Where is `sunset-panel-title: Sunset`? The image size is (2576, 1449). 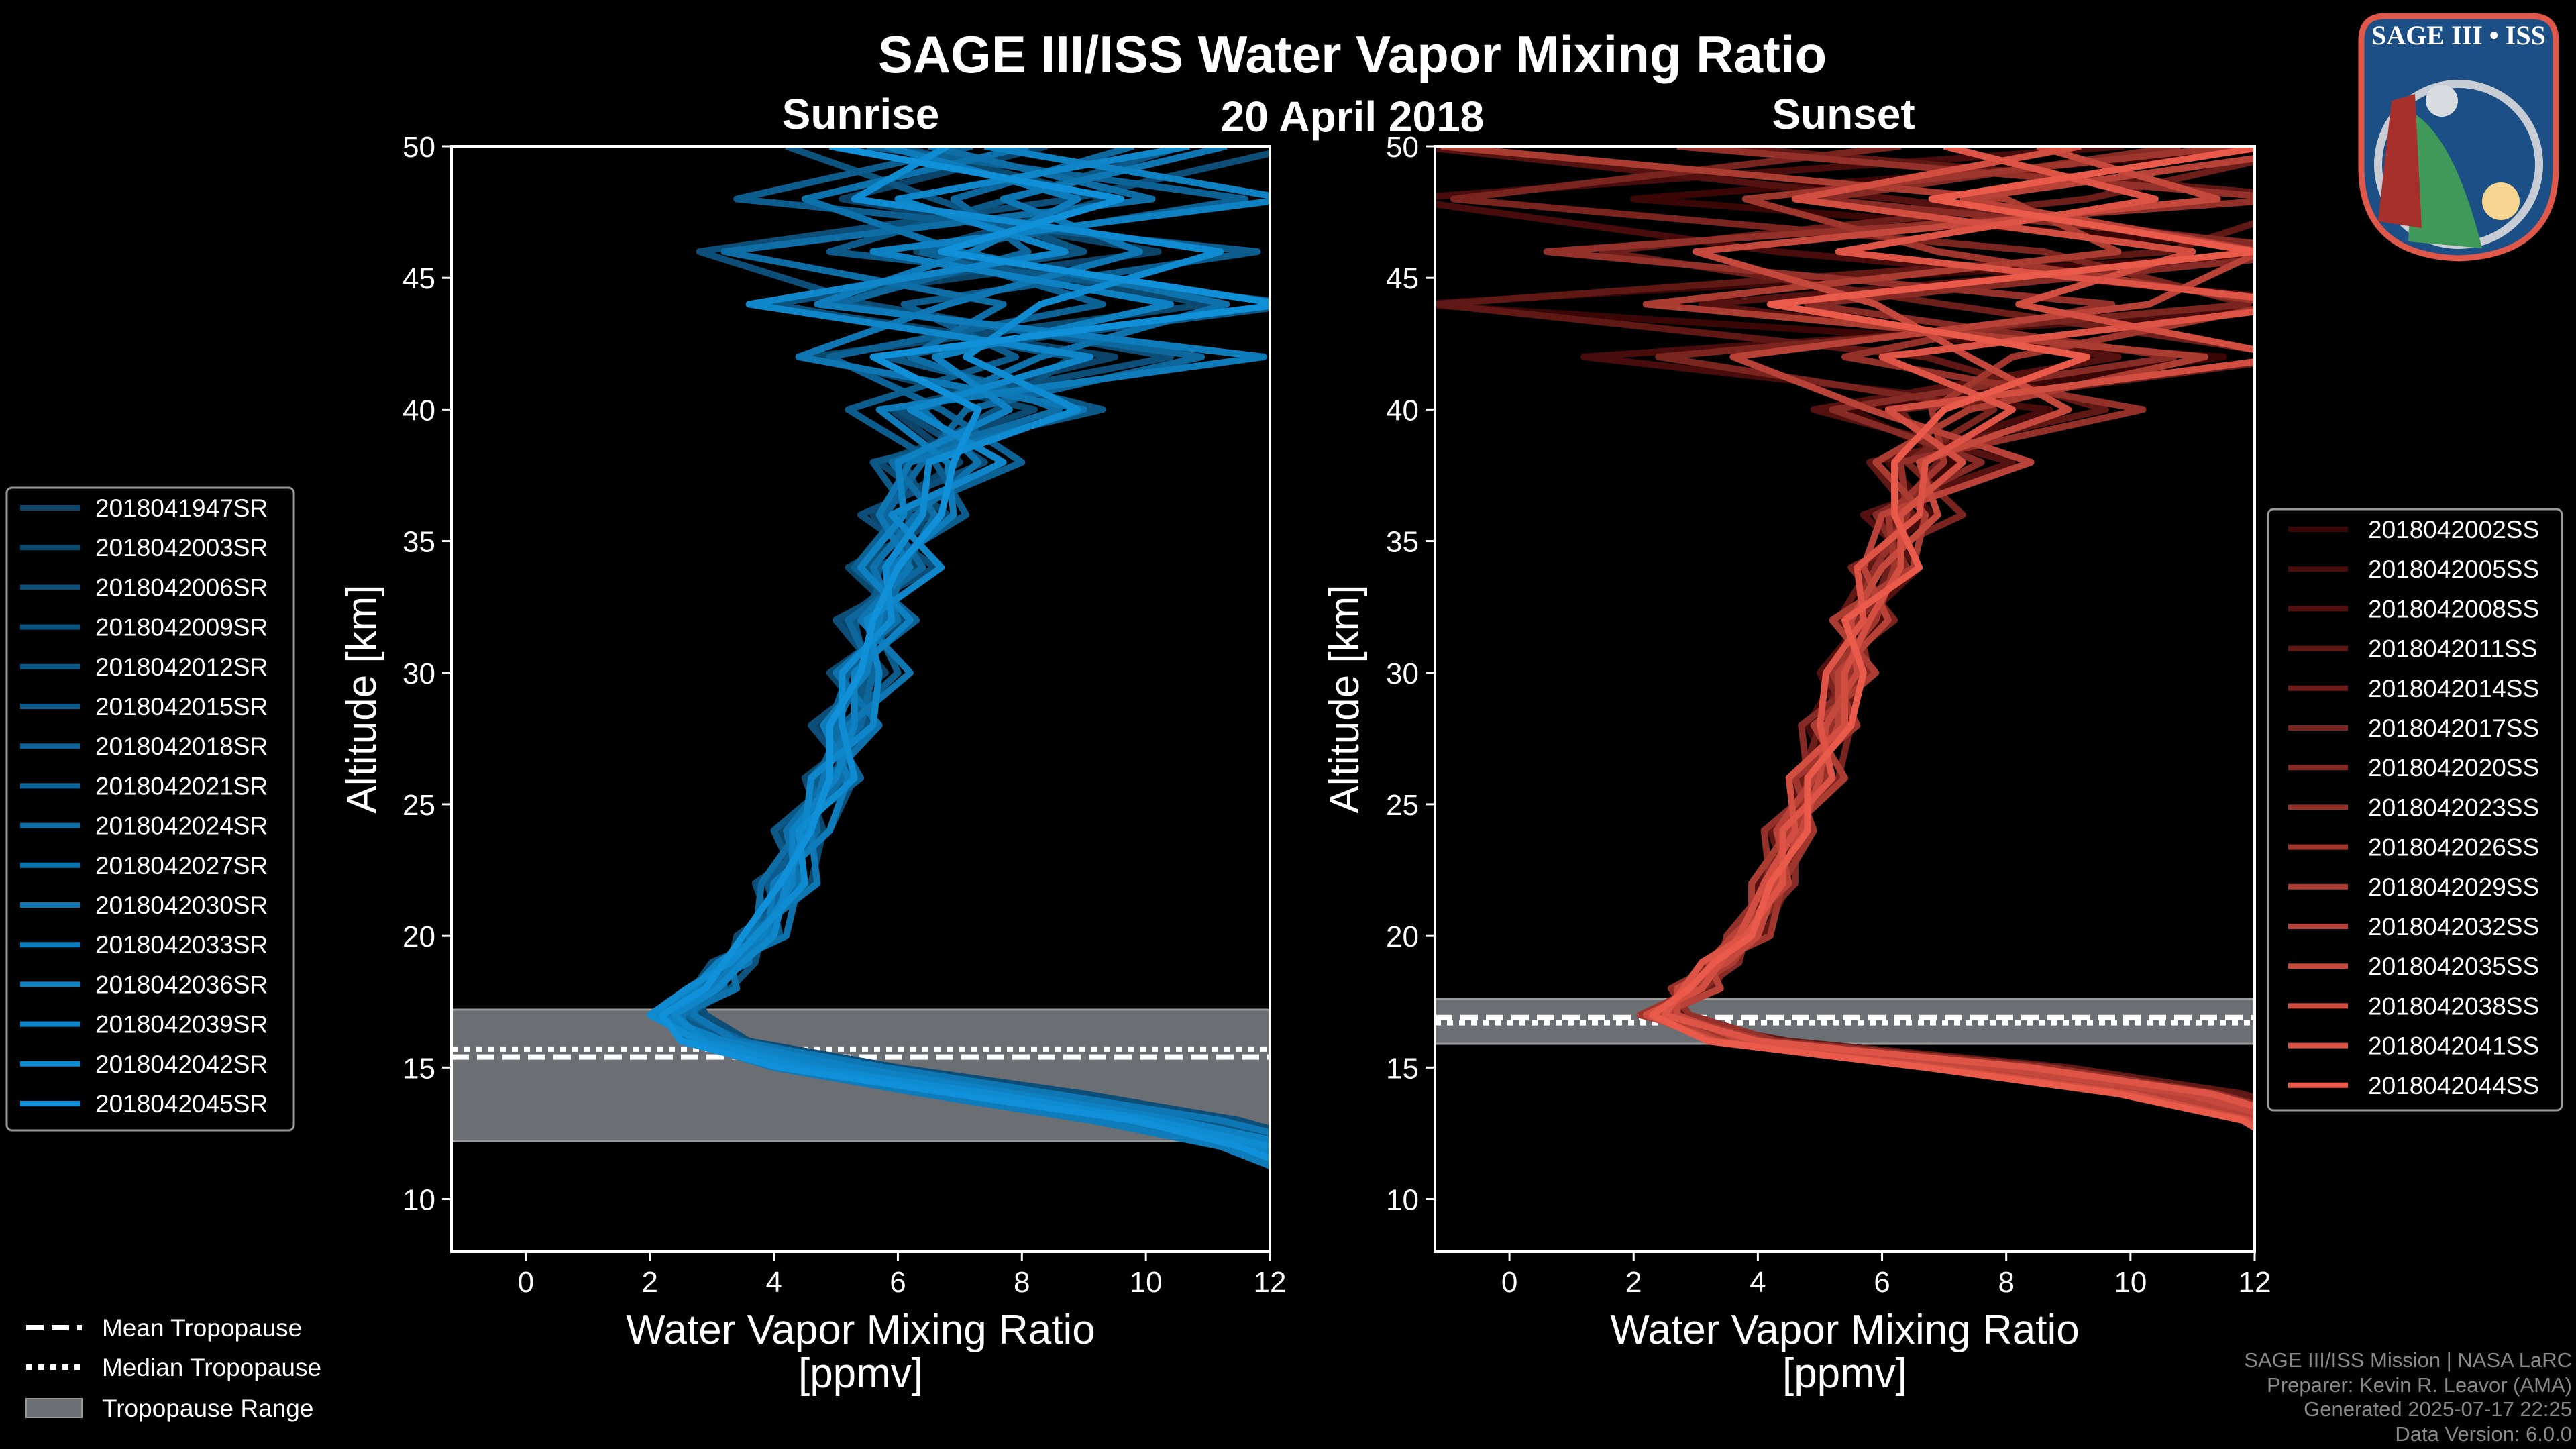
sunset-panel-title: Sunset is located at coordinates (1843, 114).